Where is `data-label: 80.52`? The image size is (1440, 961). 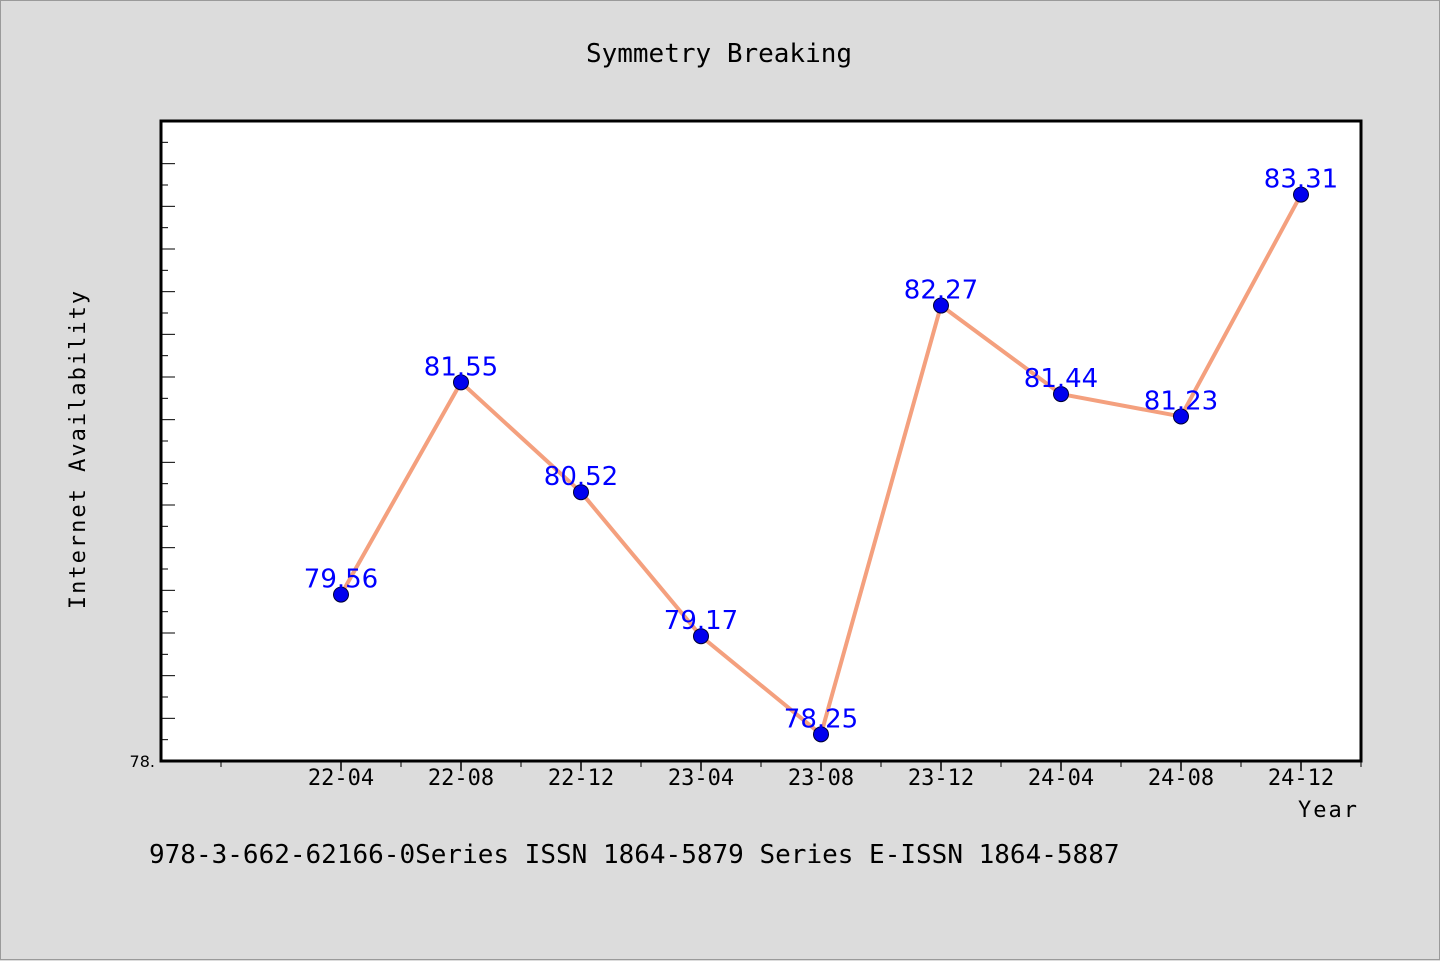
data-label: 80.52 is located at coordinates (581, 477).